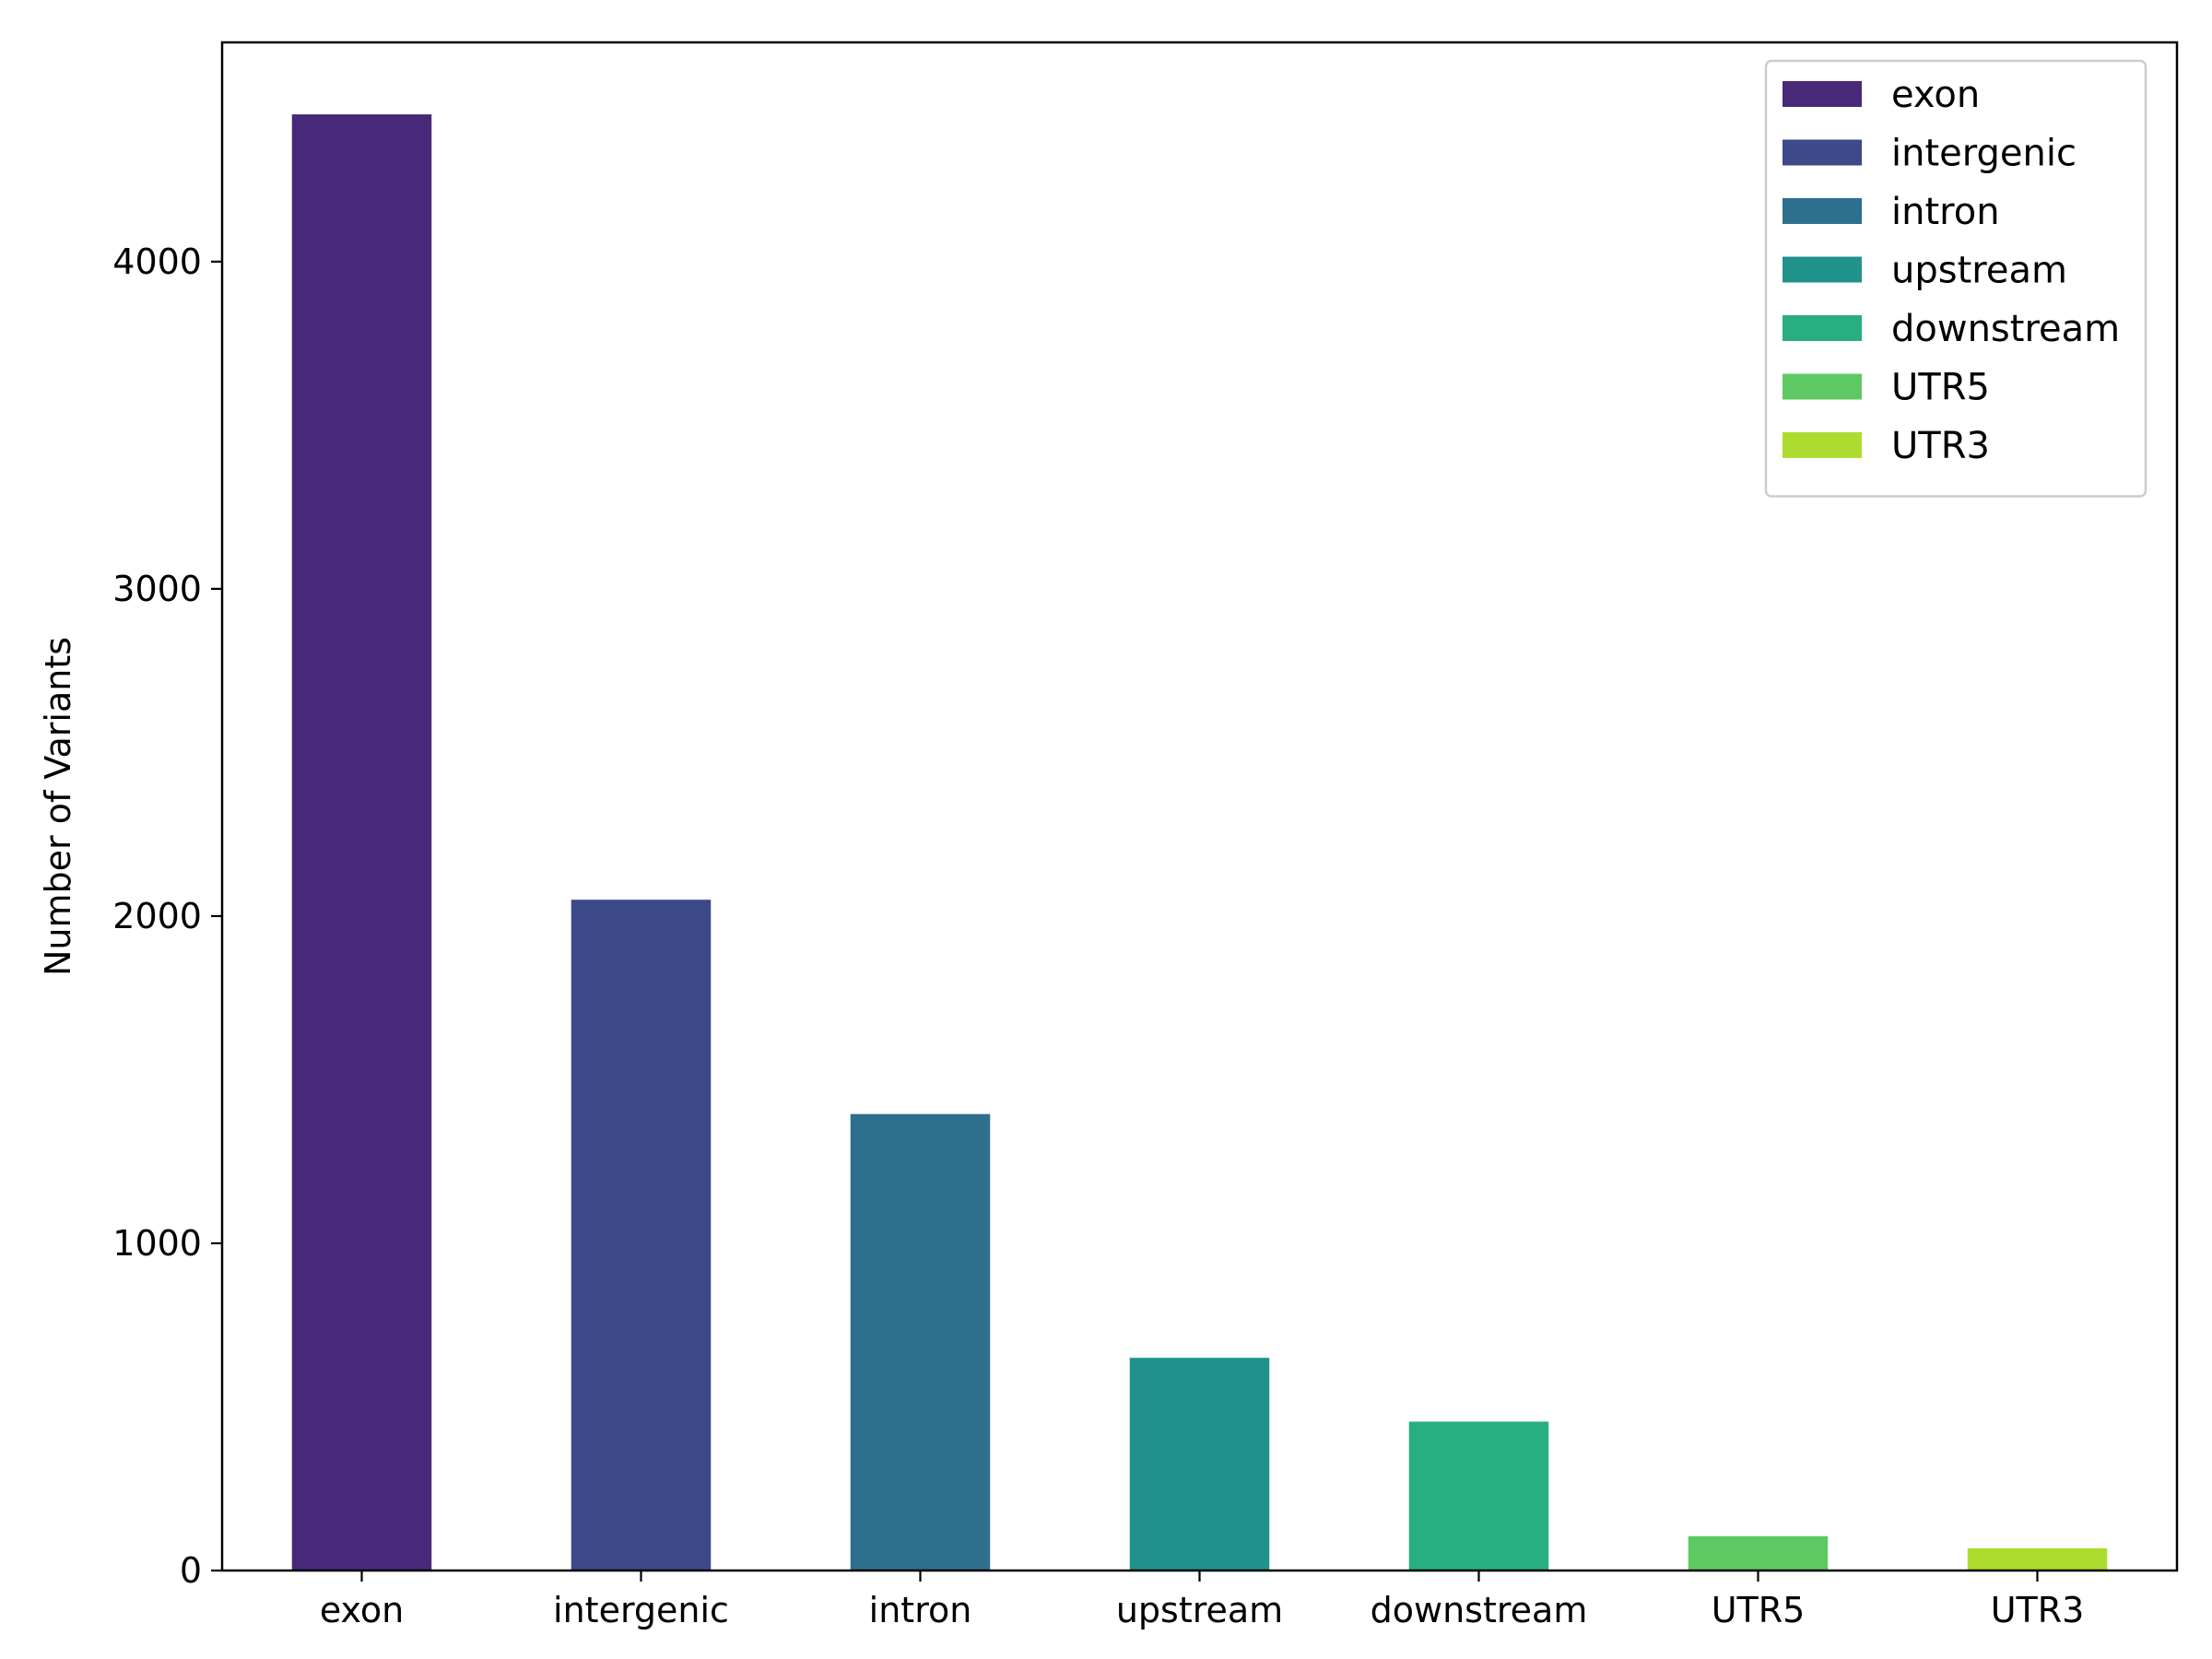  I want to click on bar-exon, so click(361, 842).